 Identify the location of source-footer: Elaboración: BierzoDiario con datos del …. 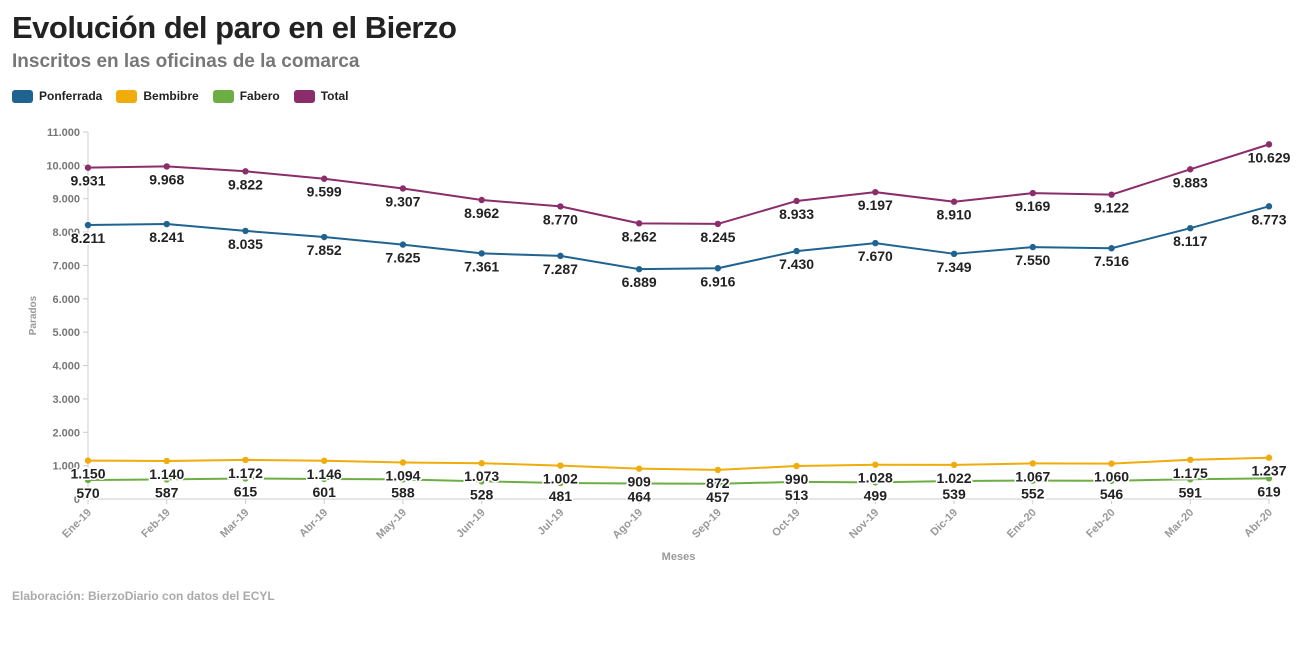
(143, 596).